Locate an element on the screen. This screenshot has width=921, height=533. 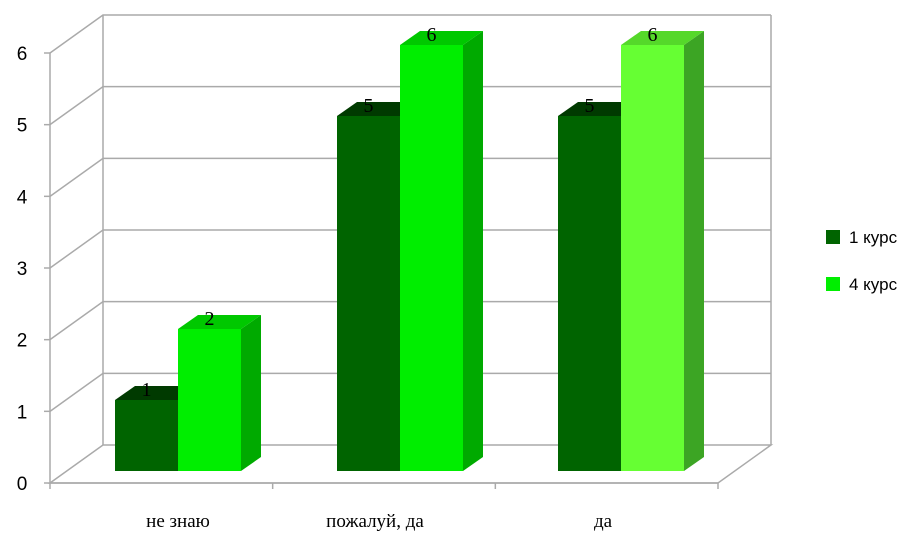
legend-item: 1 курс is located at coordinates (862, 237).